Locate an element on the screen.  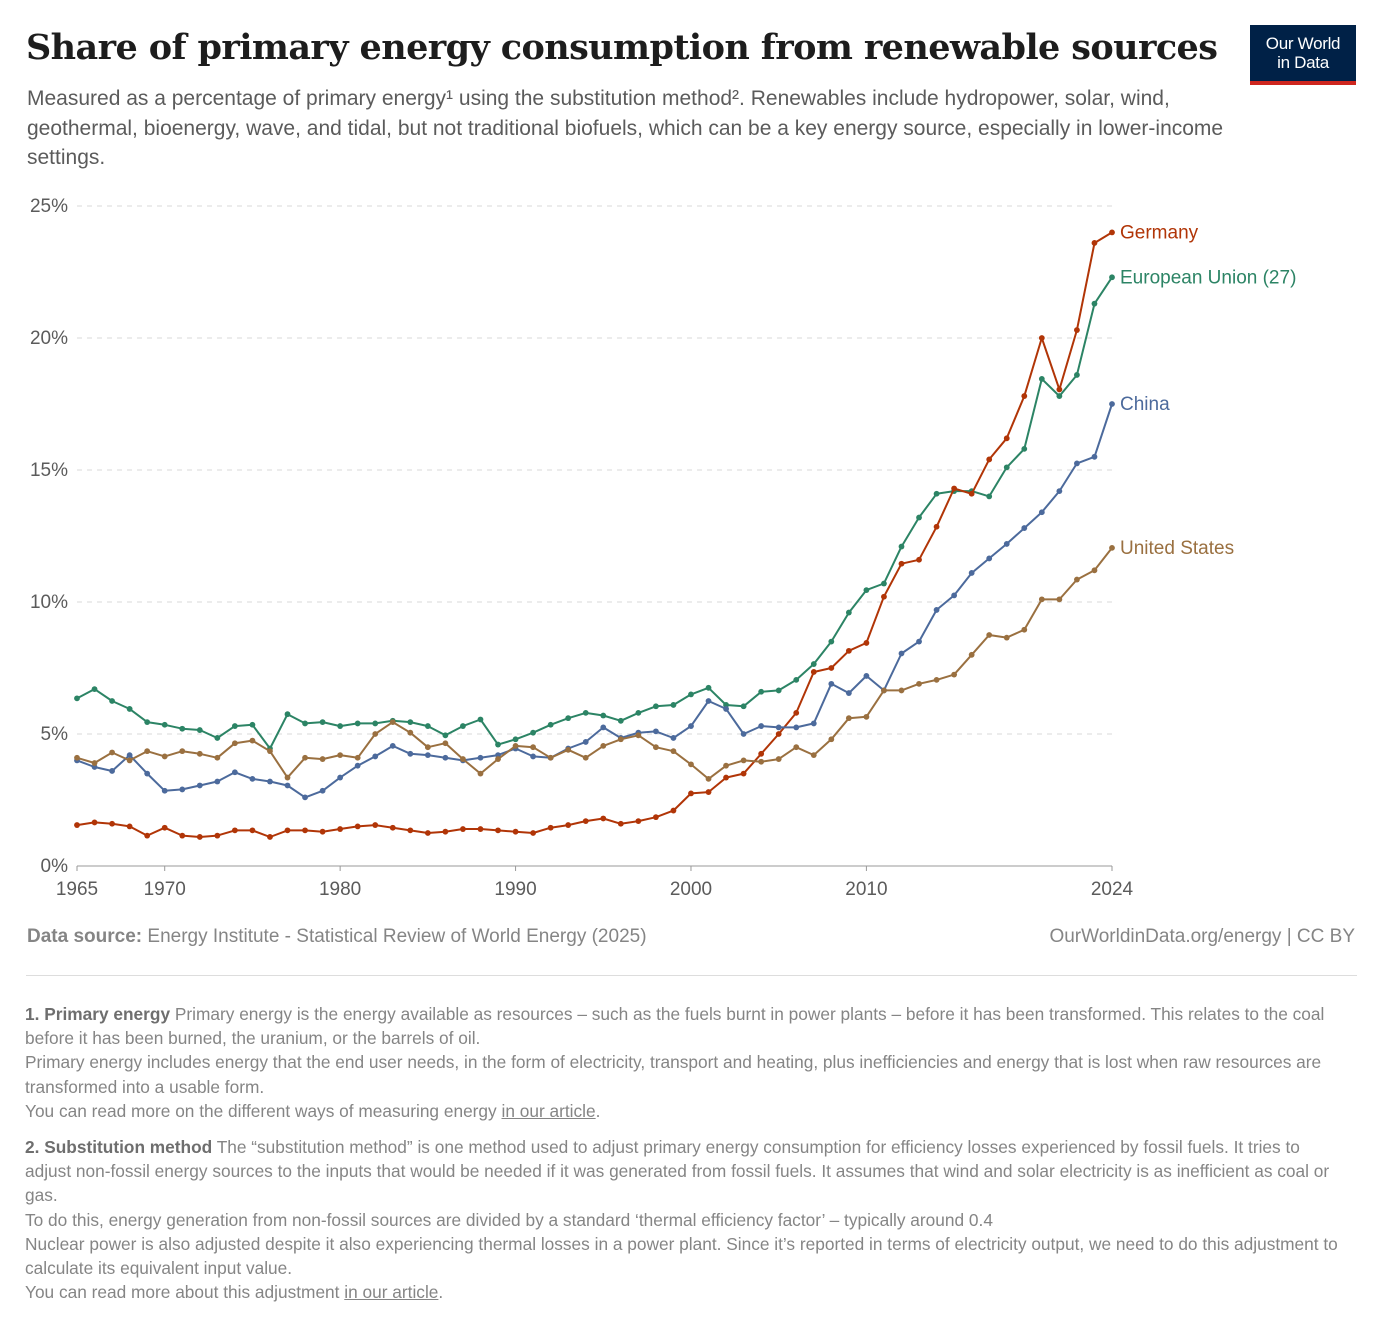
footnote-2-article-link: in our article is located at coordinates (391, 1292).